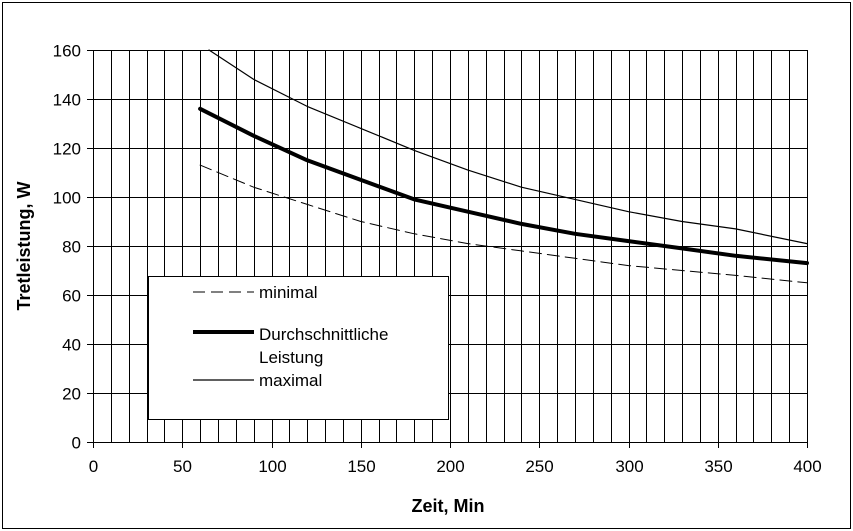 This screenshot has width=853, height=531. Describe the element at coordinates (718, 466) in the screenshot. I see `x-tick-label: 350` at that location.